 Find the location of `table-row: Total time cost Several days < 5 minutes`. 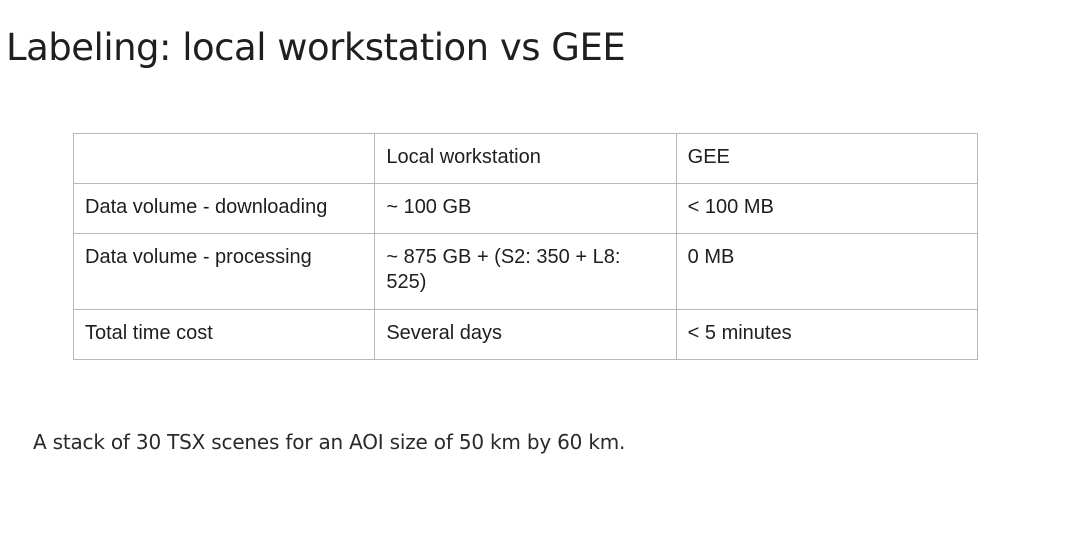

table-row: Total time cost Several days < 5 minutes is located at coordinates (525, 334).